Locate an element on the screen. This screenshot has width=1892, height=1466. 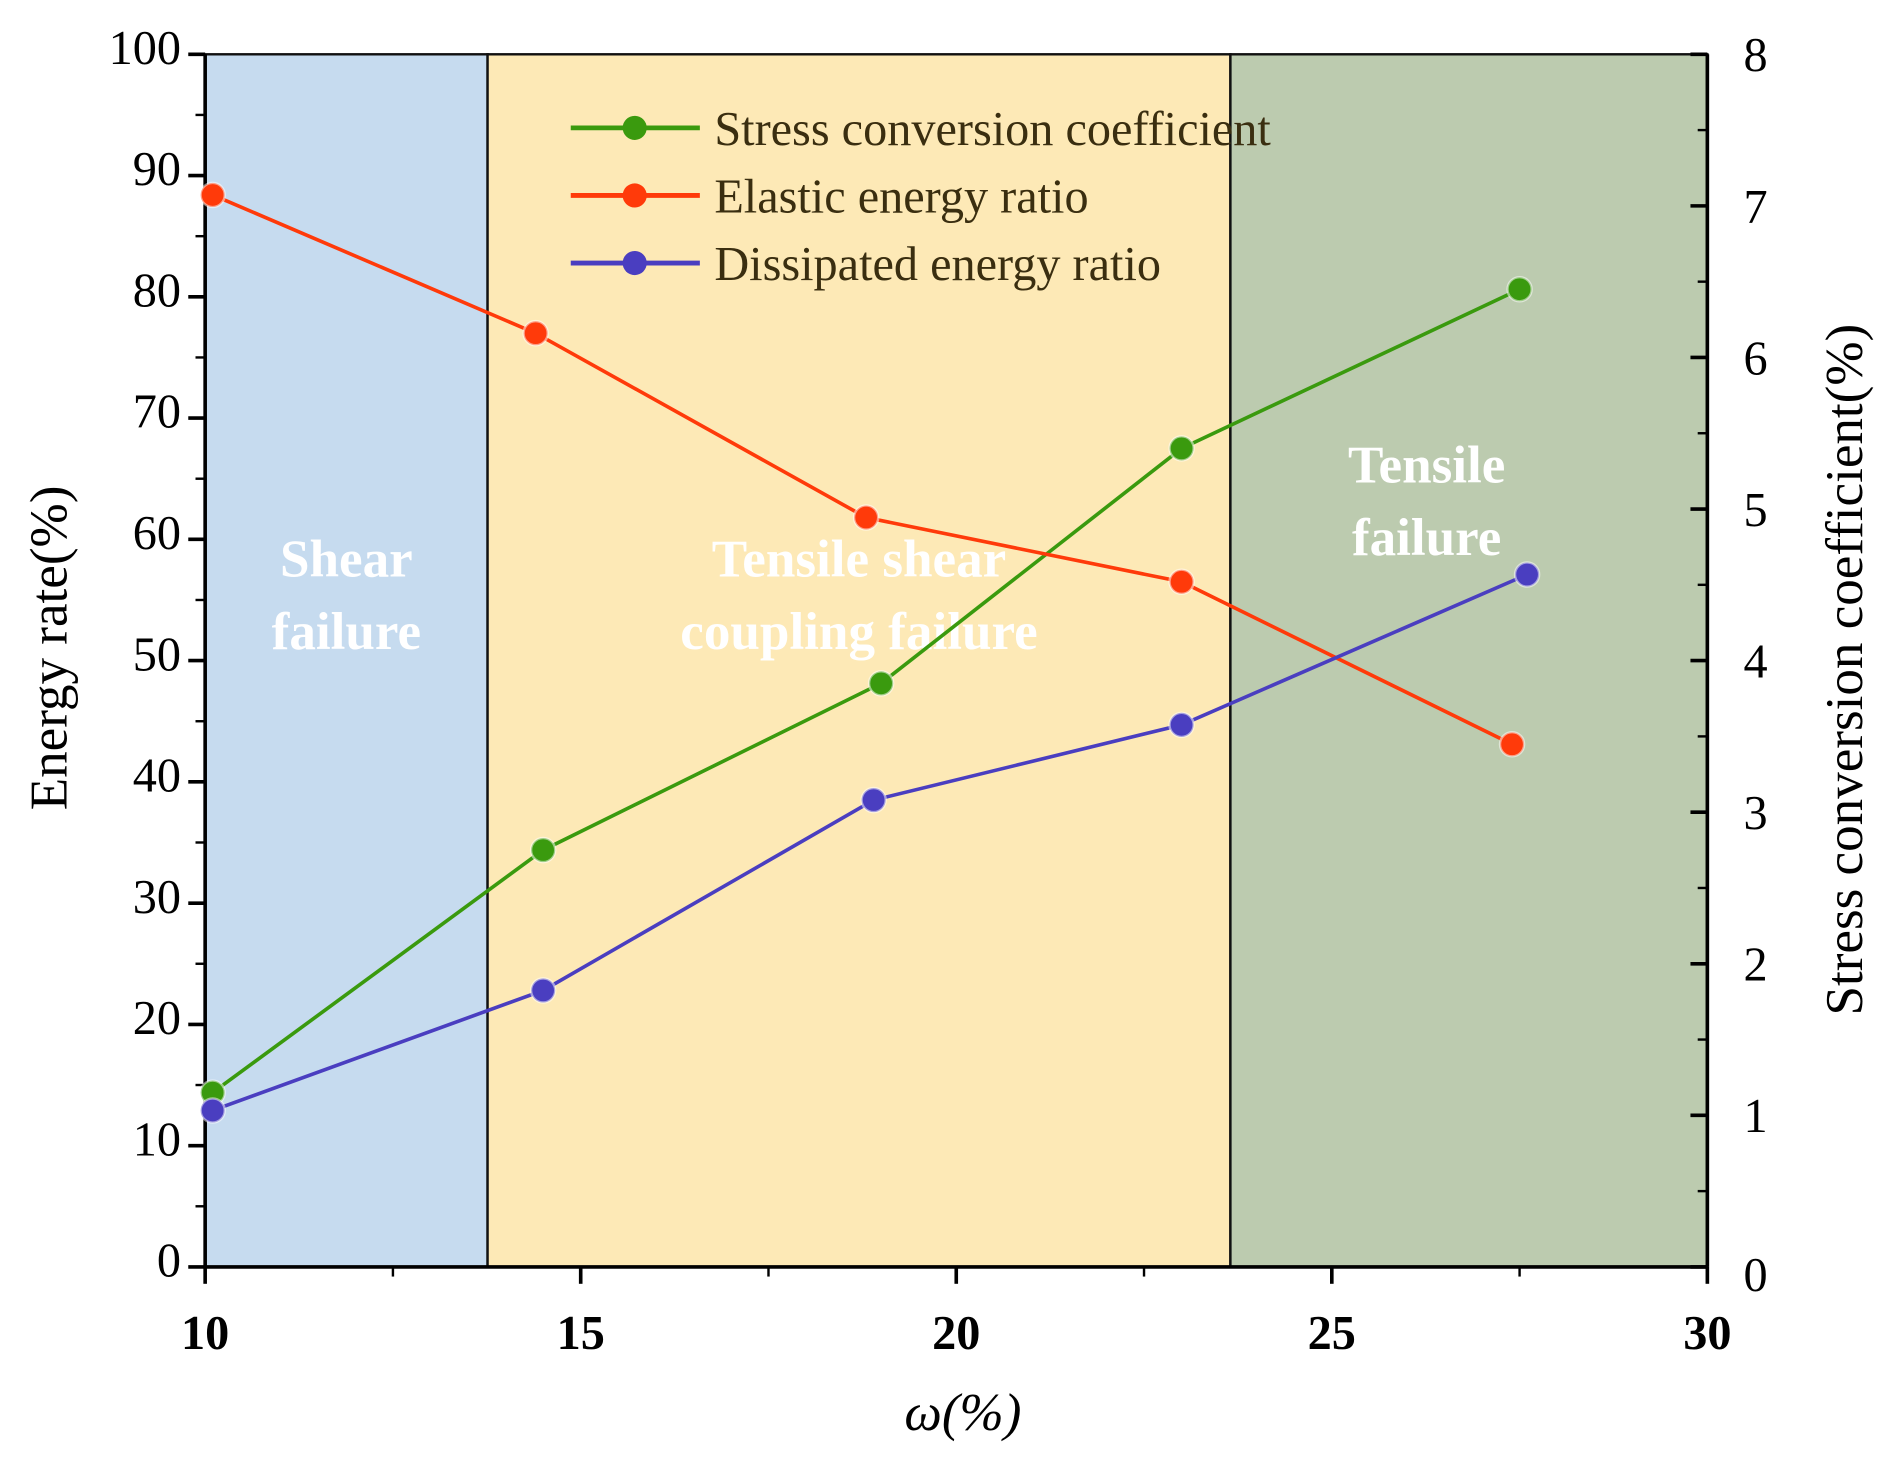
y2-tick-label: 8 is located at coordinates (1756, 55).